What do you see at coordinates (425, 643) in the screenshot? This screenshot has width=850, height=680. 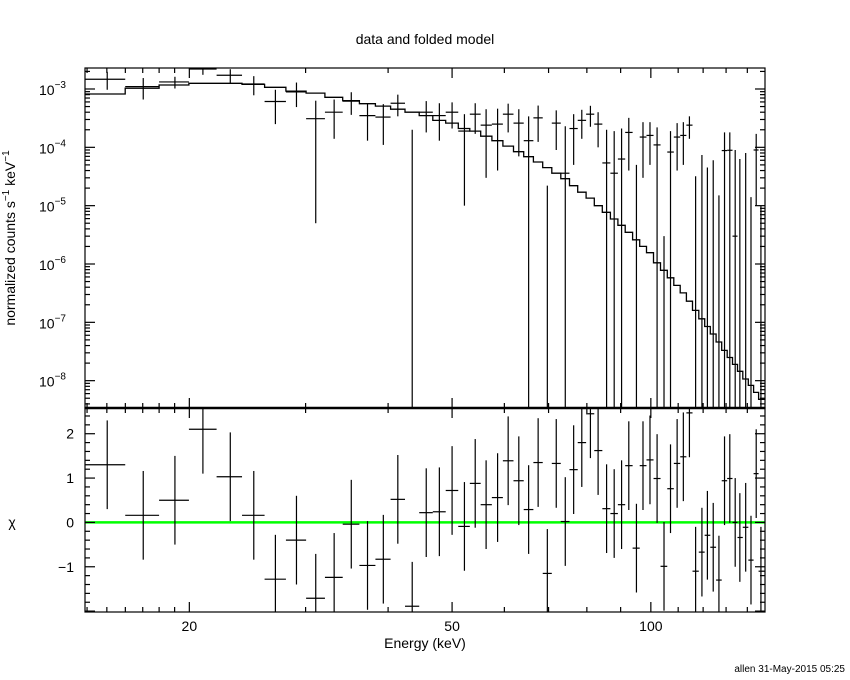 I see `x-axis-label: Energy (keV)` at bounding box center [425, 643].